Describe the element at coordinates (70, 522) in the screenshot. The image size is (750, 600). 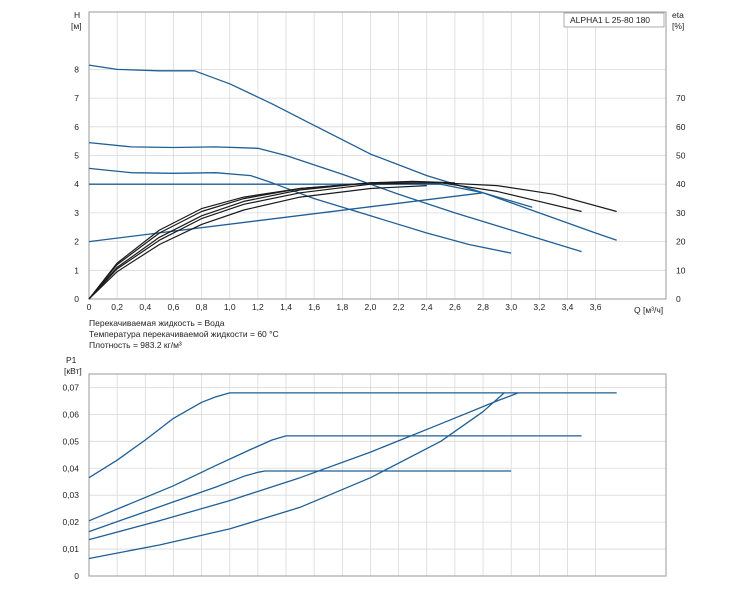
I see `p1-tick-label: 0,02` at that location.